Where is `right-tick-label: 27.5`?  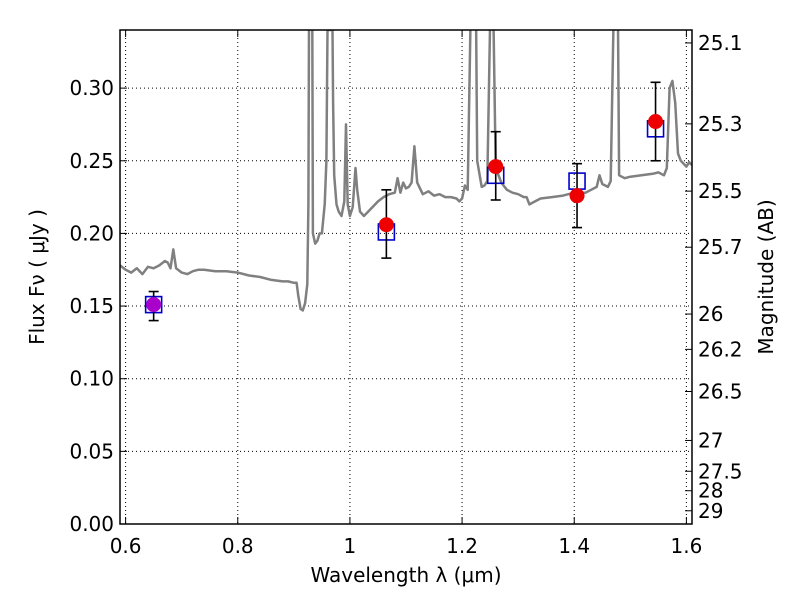 right-tick-label: 27.5 is located at coordinates (720, 471).